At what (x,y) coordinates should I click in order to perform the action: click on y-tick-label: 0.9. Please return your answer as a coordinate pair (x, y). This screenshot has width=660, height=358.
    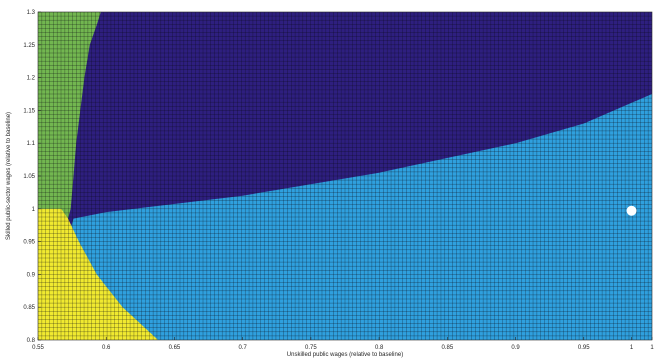
    Looking at the image, I should click on (31, 275).